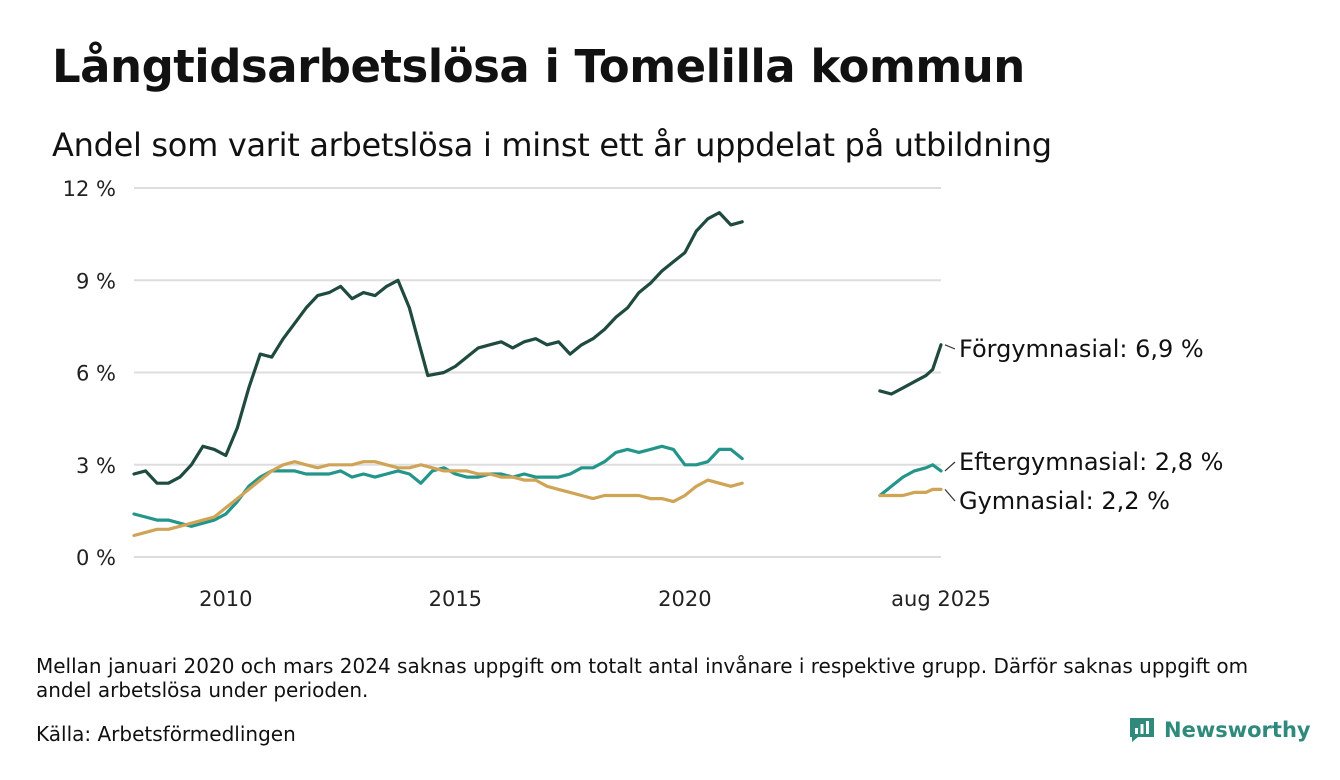  Describe the element at coordinates (910, 369) in the screenshot. I see `series-line-förgymnasial` at that location.